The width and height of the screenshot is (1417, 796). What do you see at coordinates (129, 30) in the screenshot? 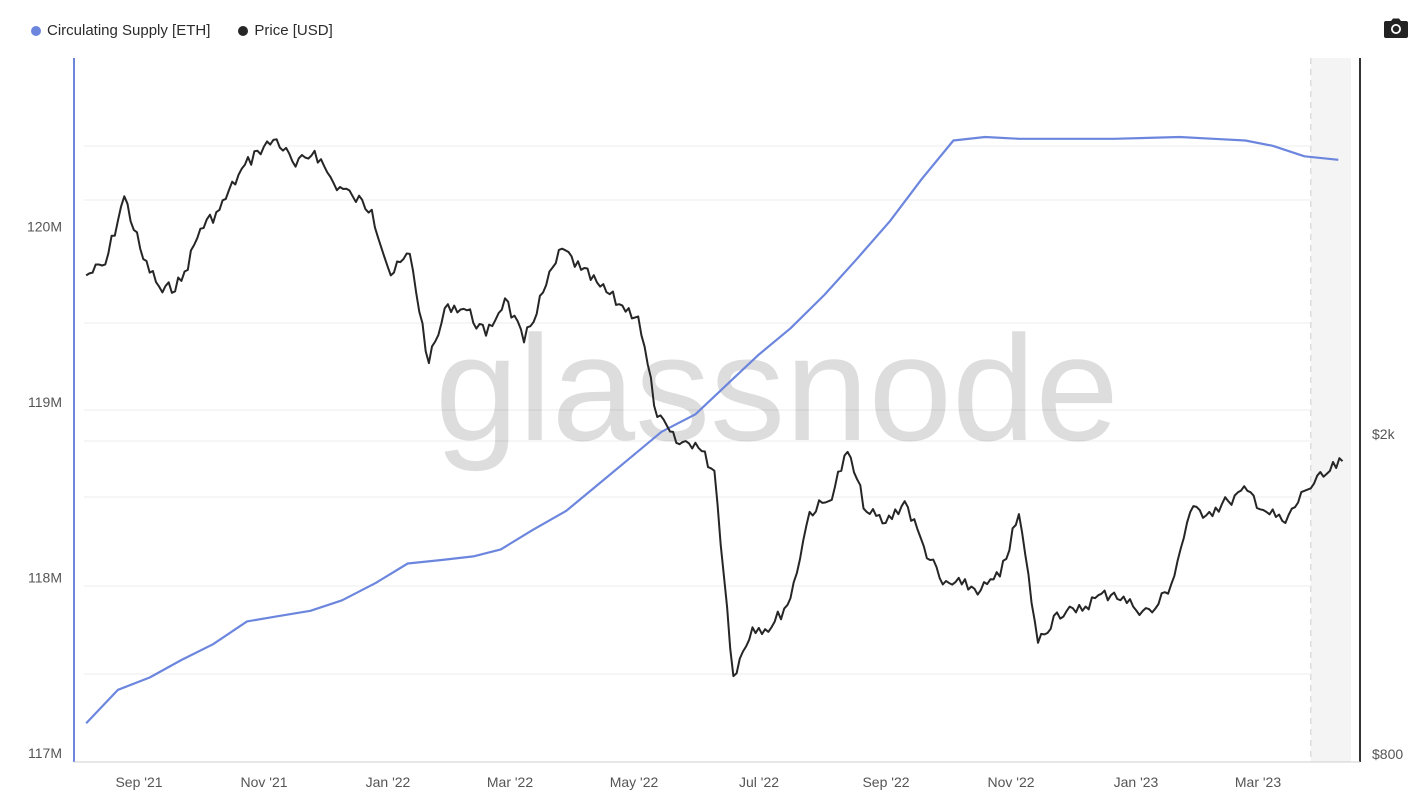
I see `legend-label-supply: Circulating Supply [ETH]` at bounding box center [129, 30].